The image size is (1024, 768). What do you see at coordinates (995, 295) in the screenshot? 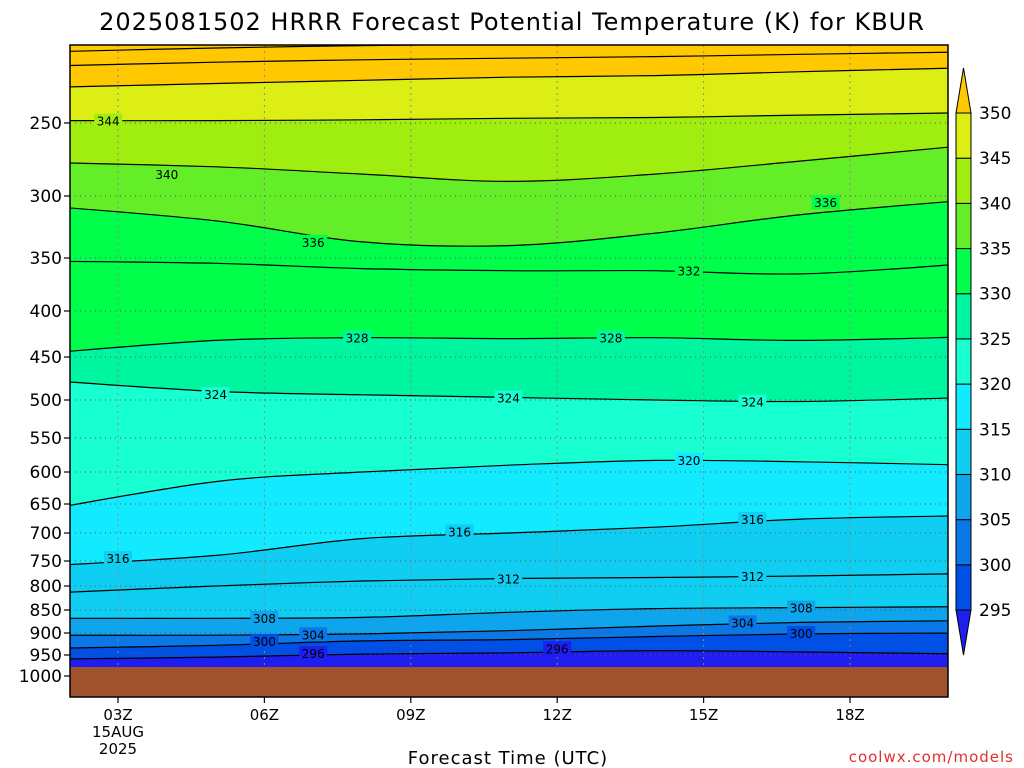
I see `colorbar-label: 330` at bounding box center [995, 295].